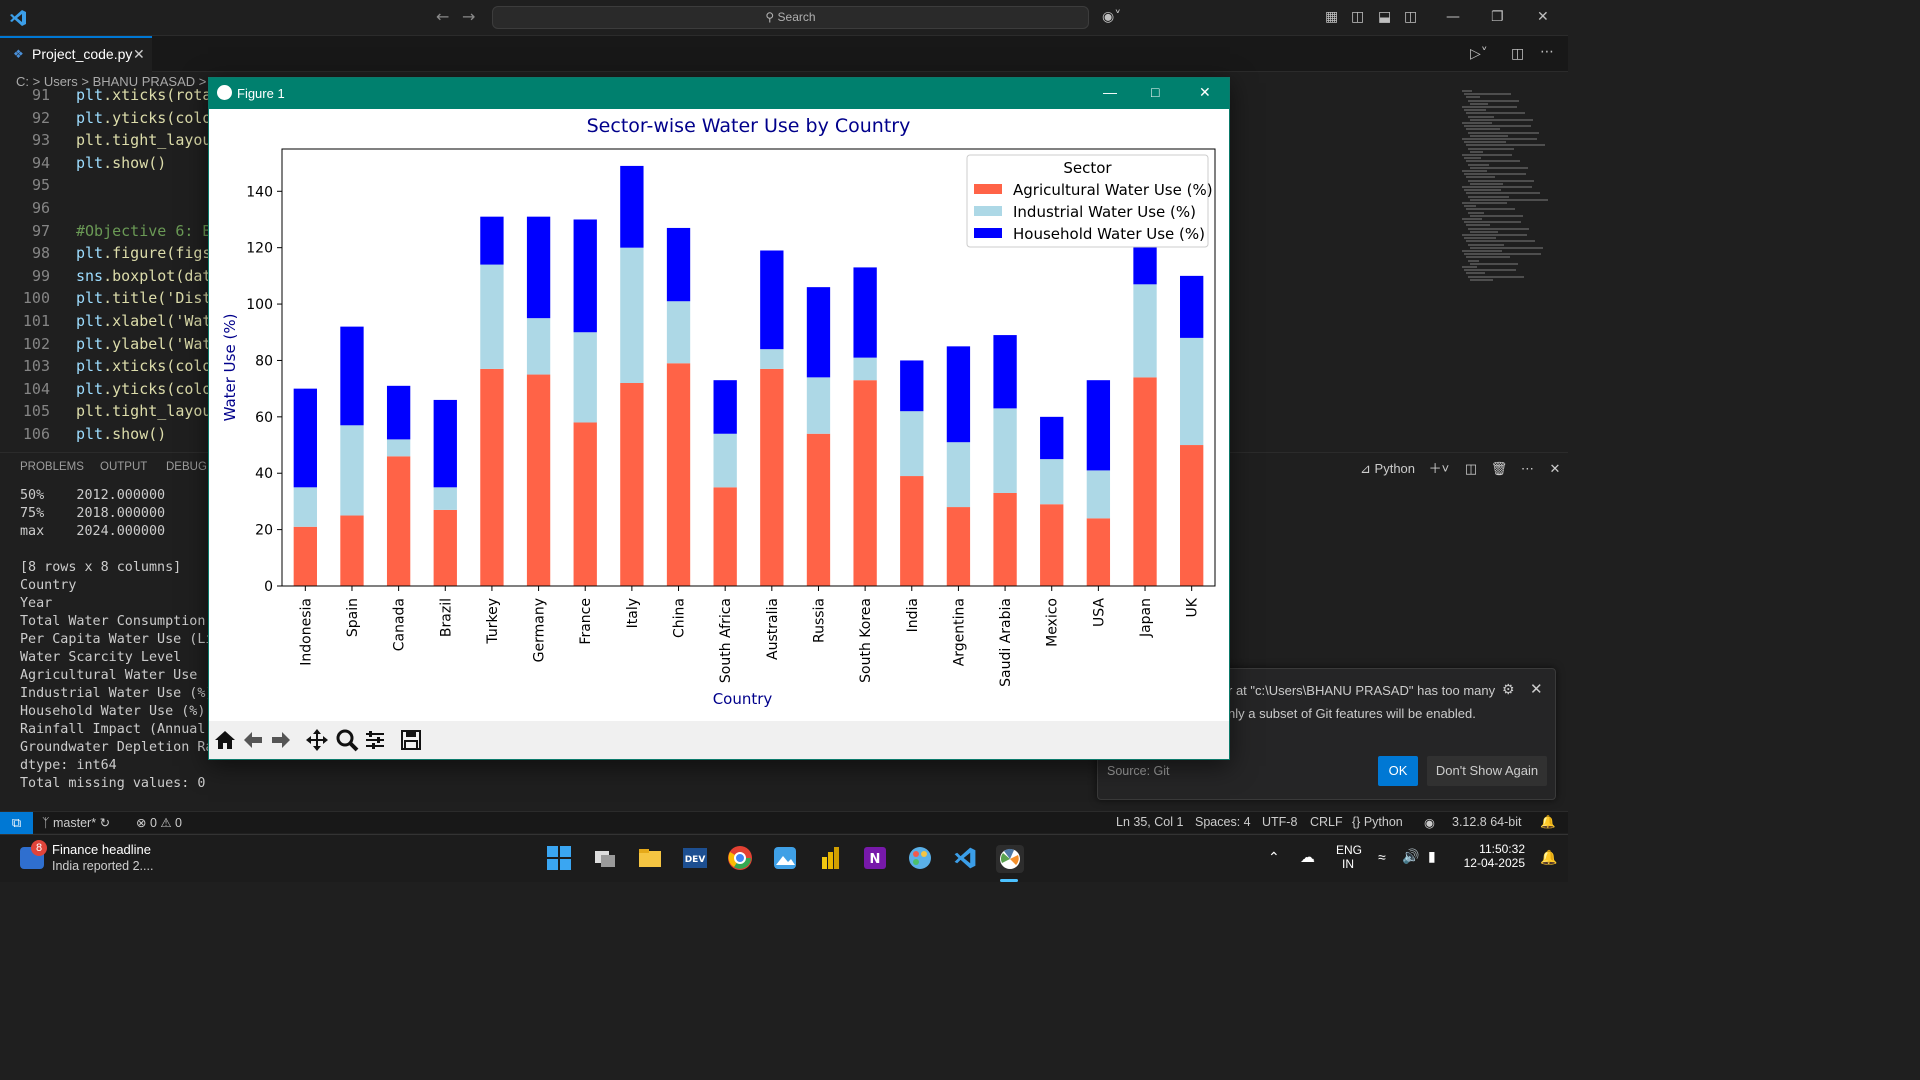  I want to click on copilot-status-icon: ◉, so click(1429, 823).